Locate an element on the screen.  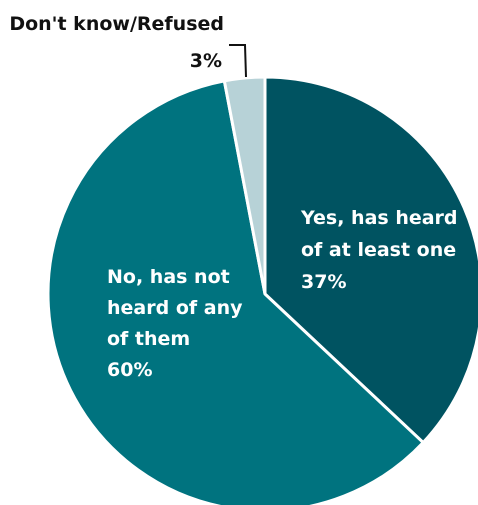
slice-category-label: of them is located at coordinates (148, 339).